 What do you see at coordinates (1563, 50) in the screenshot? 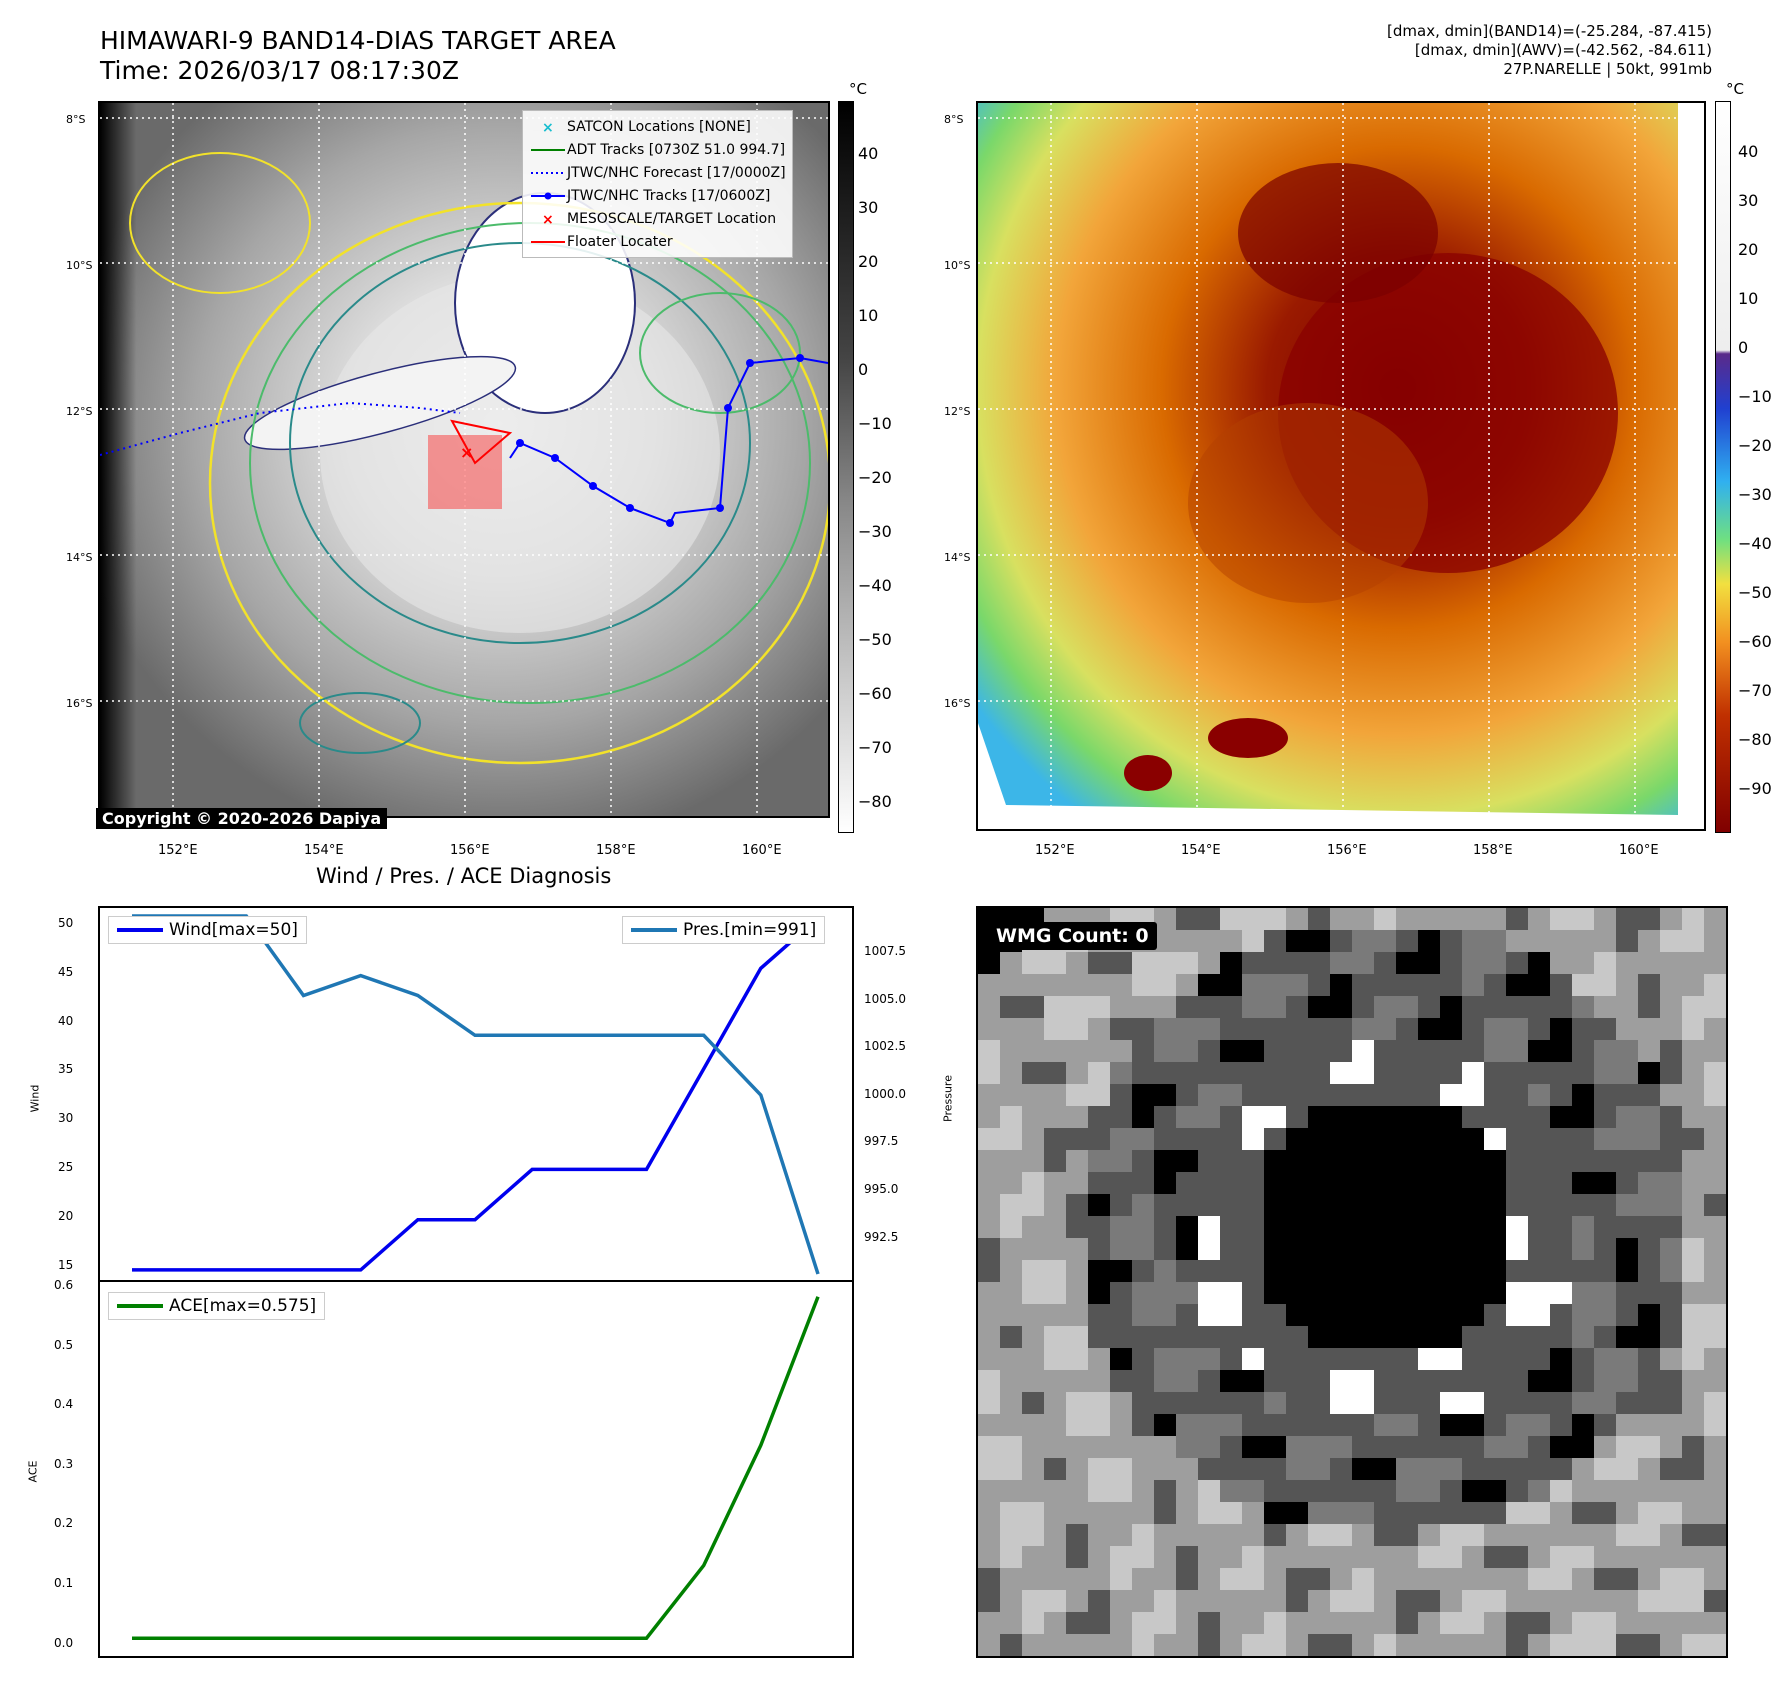
I see `info-awv: [dmax, dmin](AWV)=(-42.562, -84.611)` at bounding box center [1563, 50].